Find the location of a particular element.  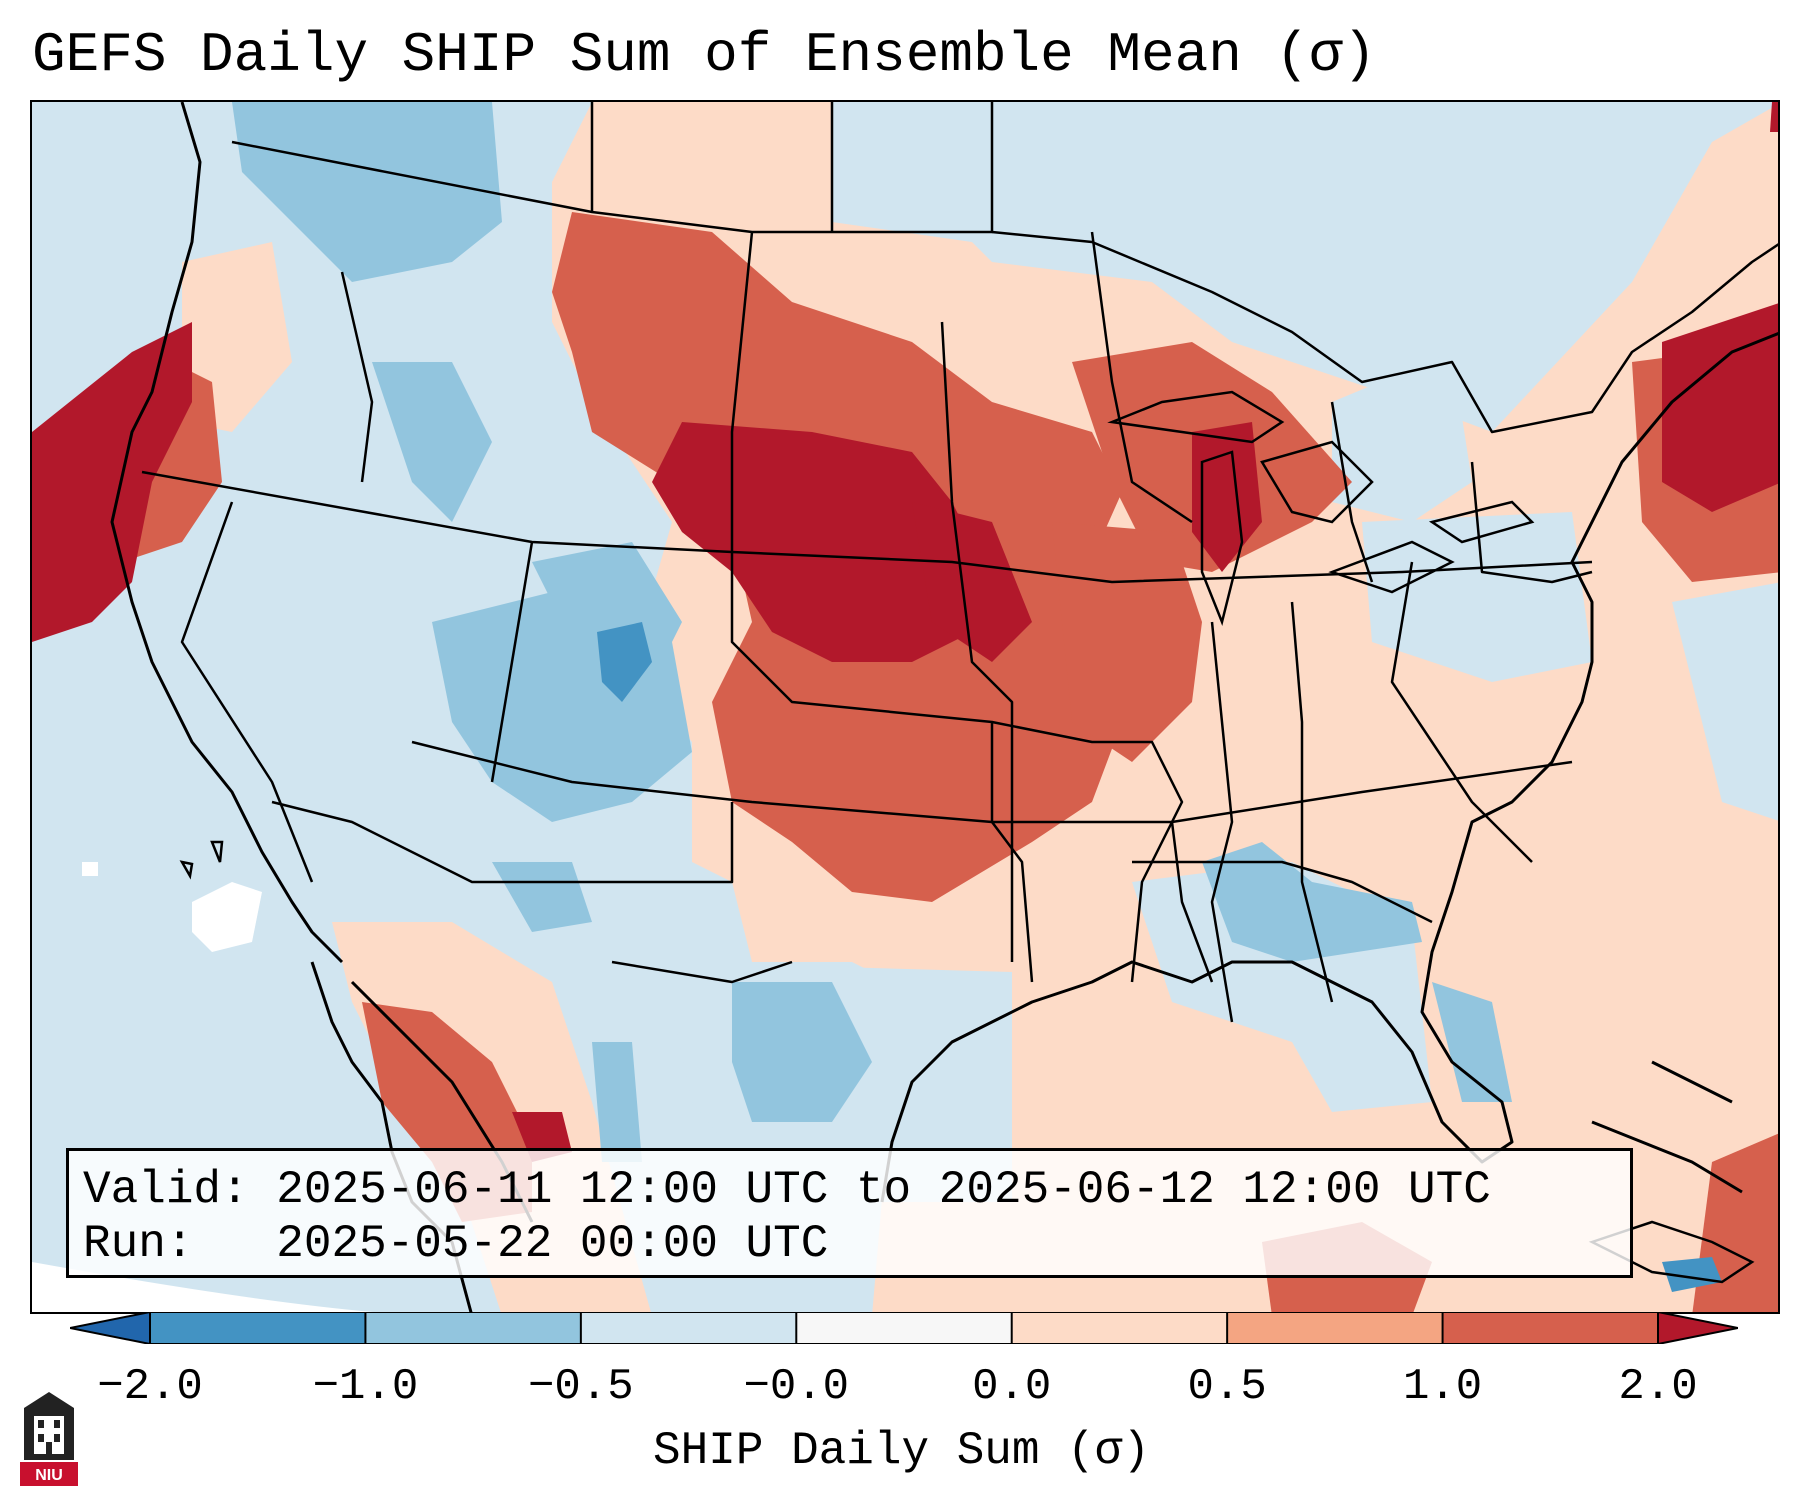

colorbar-tick-label: −2.0 is located at coordinates (150, 1387).